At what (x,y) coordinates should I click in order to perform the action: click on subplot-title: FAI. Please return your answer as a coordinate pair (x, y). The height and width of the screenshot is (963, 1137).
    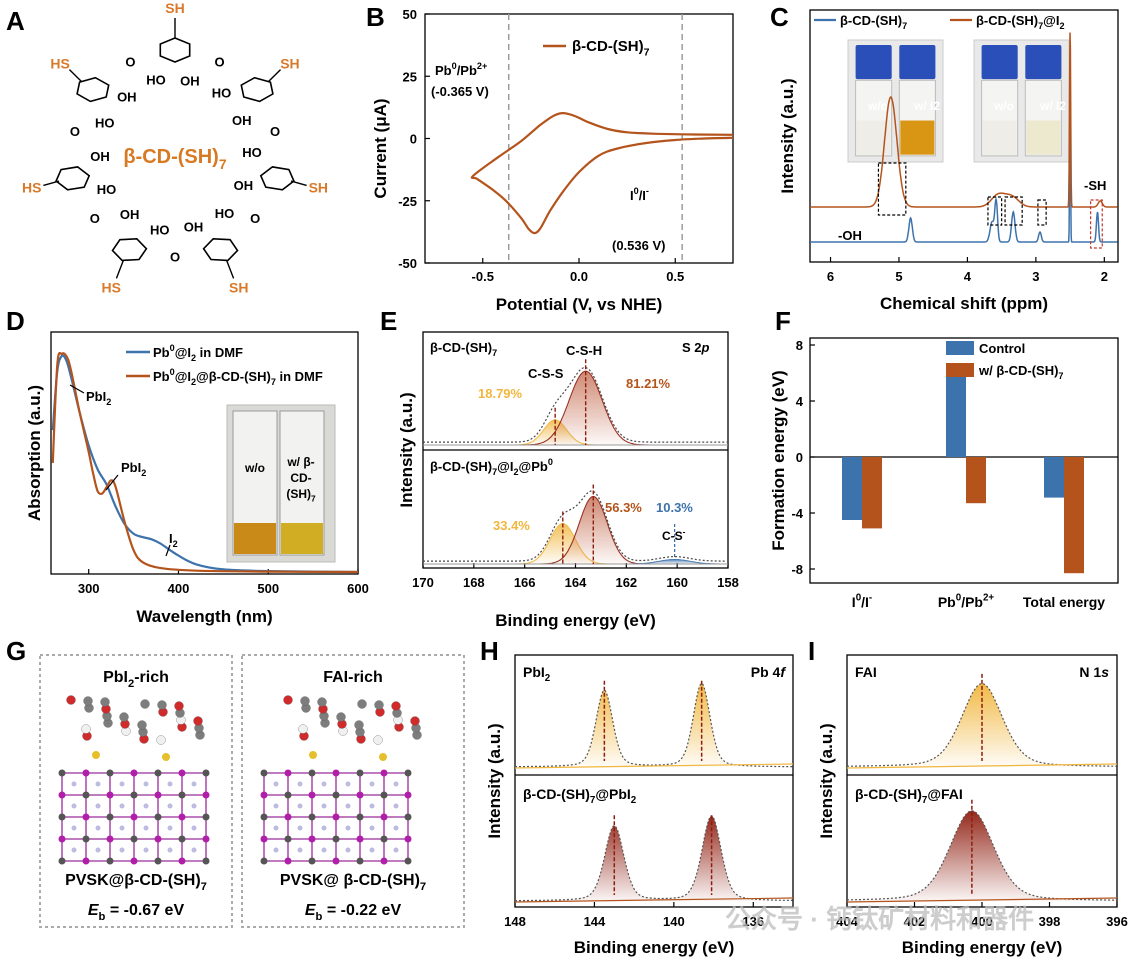
    Looking at the image, I should click on (866, 672).